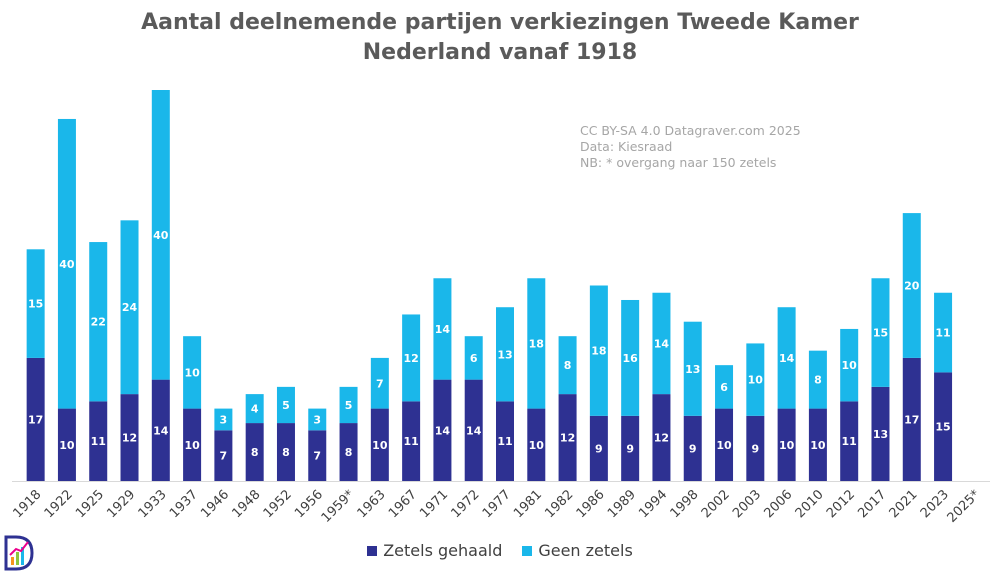  I want to click on credit-line-note: NB: * overgang naar 150 zetels, so click(678, 162).